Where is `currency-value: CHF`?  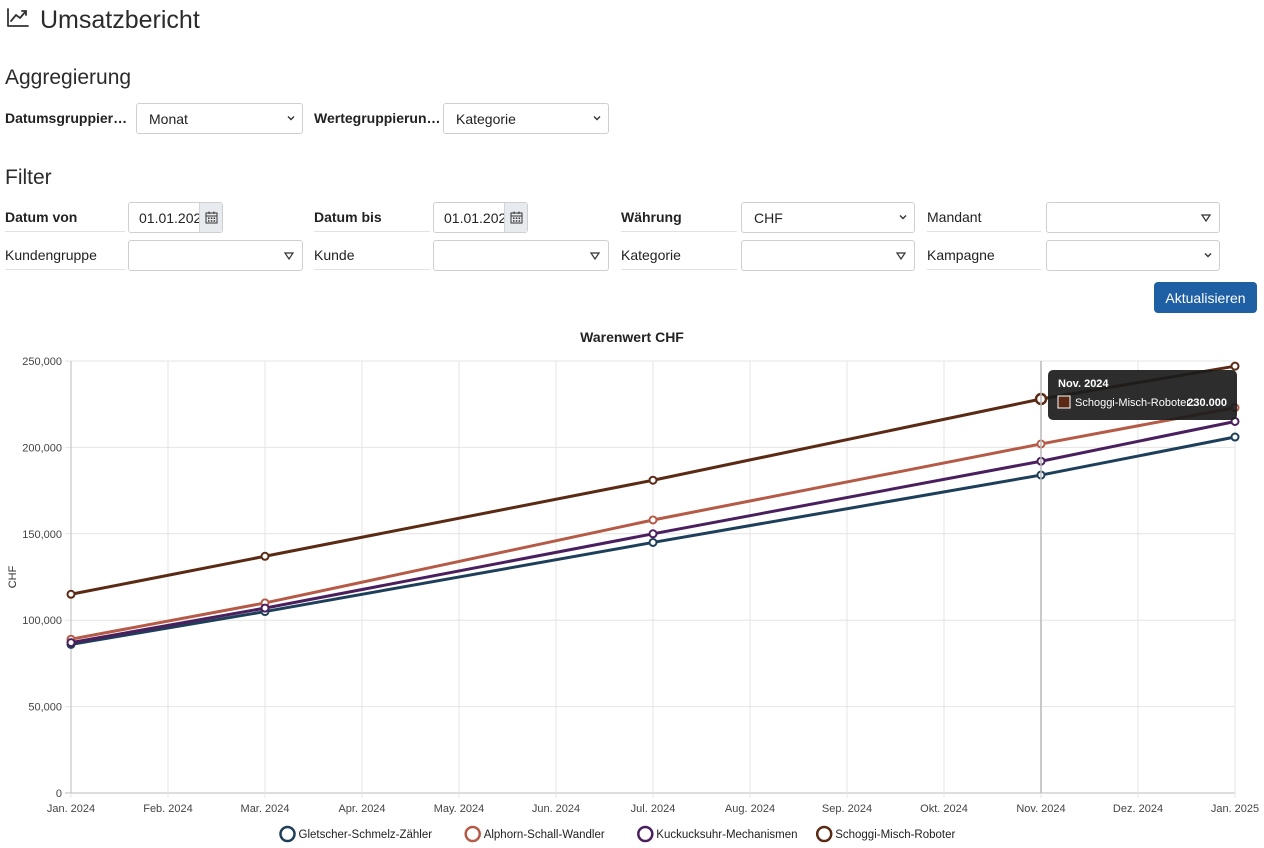
currency-value: CHF is located at coordinates (768, 217).